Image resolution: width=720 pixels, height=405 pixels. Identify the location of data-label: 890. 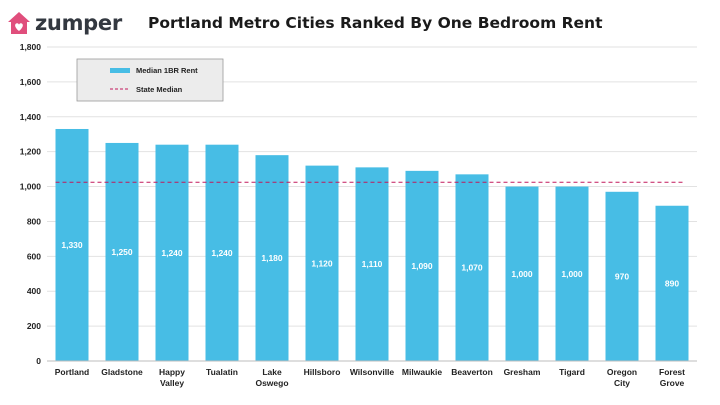
(672, 283).